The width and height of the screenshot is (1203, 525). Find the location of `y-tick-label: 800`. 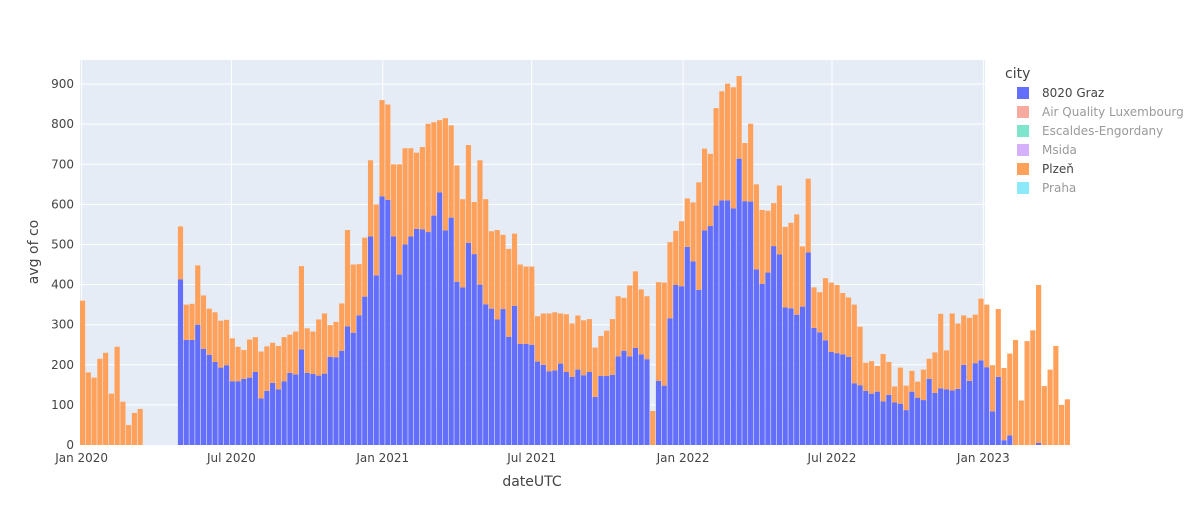

y-tick-label: 800 is located at coordinates (62, 124).